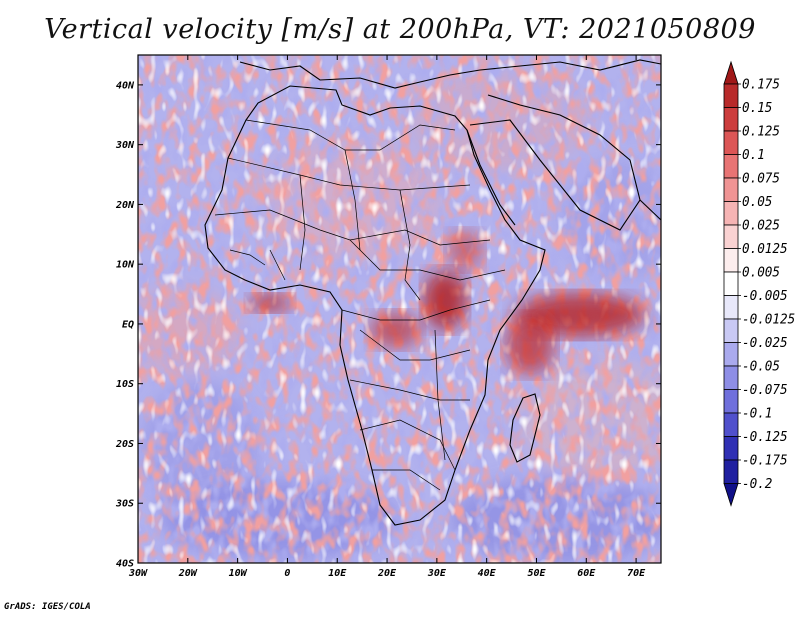 Image resolution: width=800 pixels, height=618 pixels. Describe the element at coordinates (487, 573) in the screenshot. I see `lon-tick-label: 40E` at that location.